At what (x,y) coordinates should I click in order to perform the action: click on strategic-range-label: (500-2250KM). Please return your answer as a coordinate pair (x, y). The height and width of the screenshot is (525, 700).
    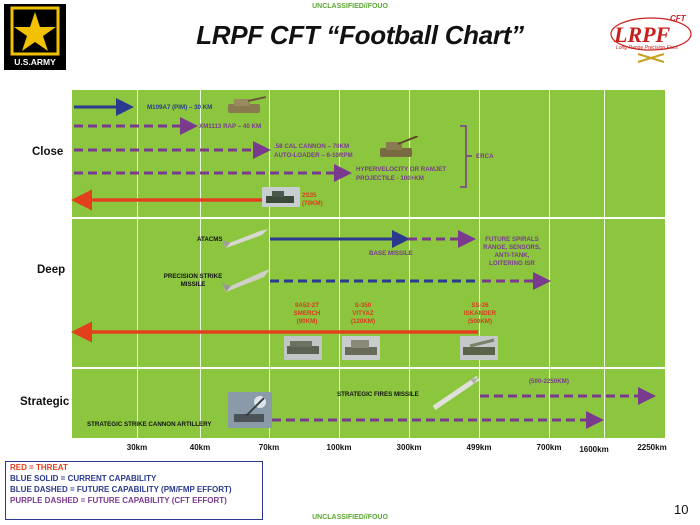
    Looking at the image, I should click on (549, 381).